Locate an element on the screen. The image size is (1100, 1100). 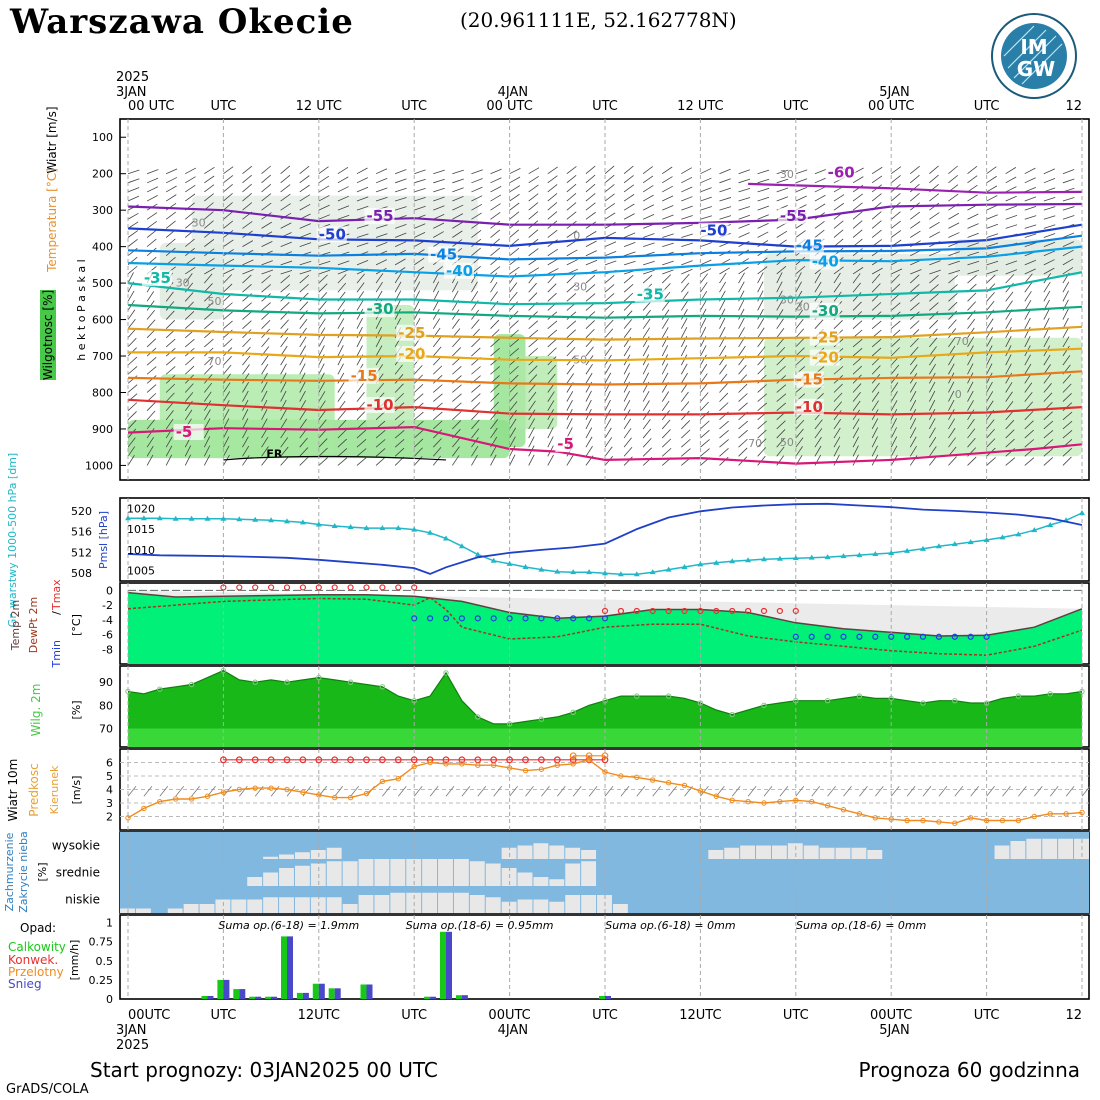
isotherm-label-bg is located at coordinates (649, 294).